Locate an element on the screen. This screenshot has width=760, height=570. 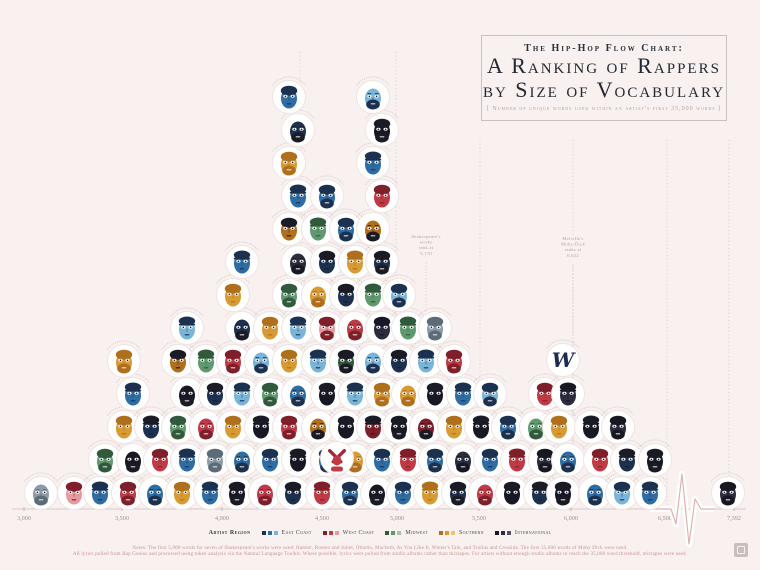
page-title-line2: by Size of Vocabulary is located at coordinates (604, 89).